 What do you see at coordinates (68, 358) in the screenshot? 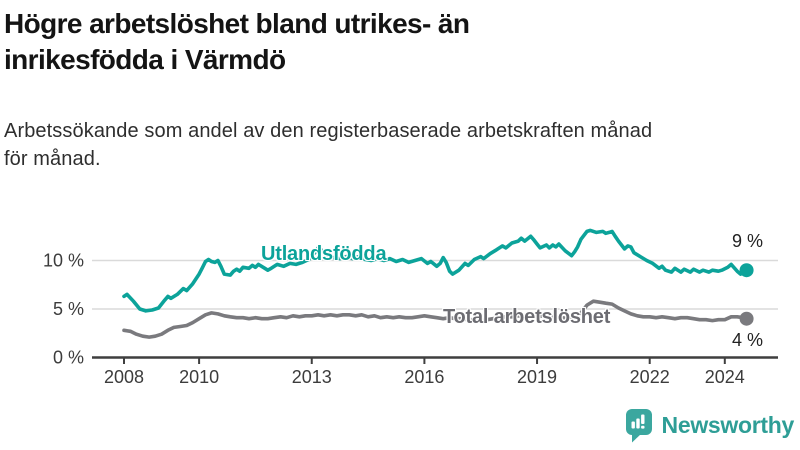
I see `y-tick-label: 0 %` at bounding box center [68, 358].